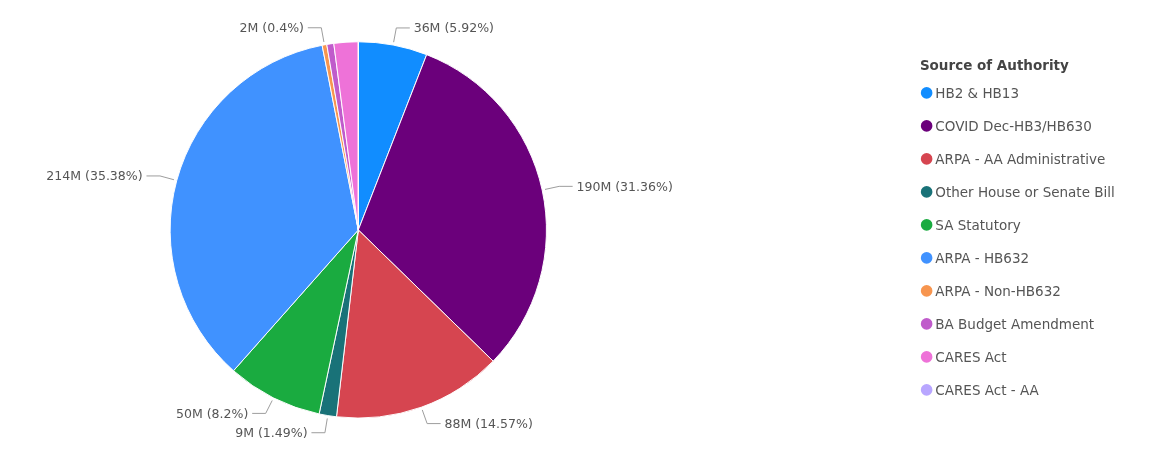 The width and height of the screenshot is (1173, 456). I want to click on data-label: 36M (5.92%), so click(453, 28).